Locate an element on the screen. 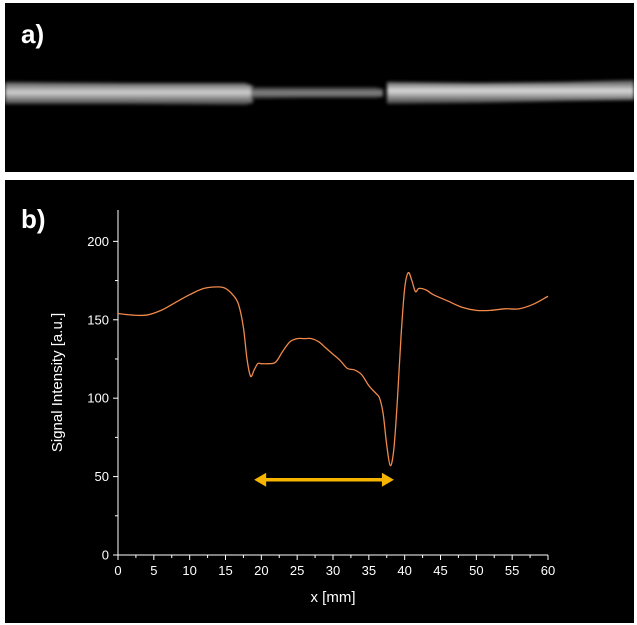  x-tick-label: 10 is located at coordinates (189, 570).